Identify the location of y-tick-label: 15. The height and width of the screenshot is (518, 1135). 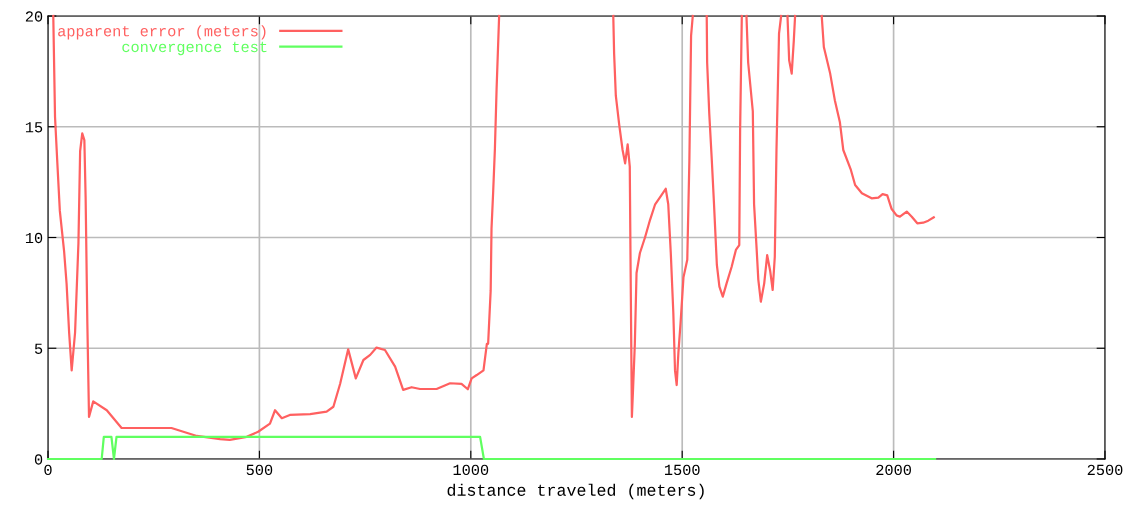
(34, 127).